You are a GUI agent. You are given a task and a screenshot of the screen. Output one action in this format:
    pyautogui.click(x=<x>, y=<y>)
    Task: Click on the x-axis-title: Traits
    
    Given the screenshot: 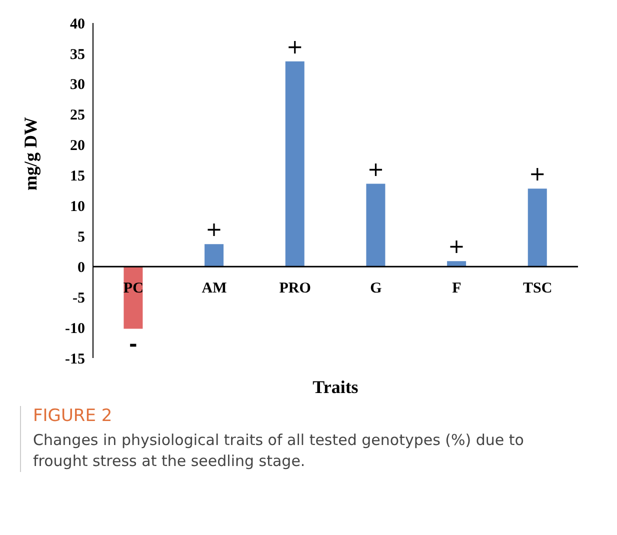 What is the action you would take?
    pyautogui.click(x=335, y=387)
    